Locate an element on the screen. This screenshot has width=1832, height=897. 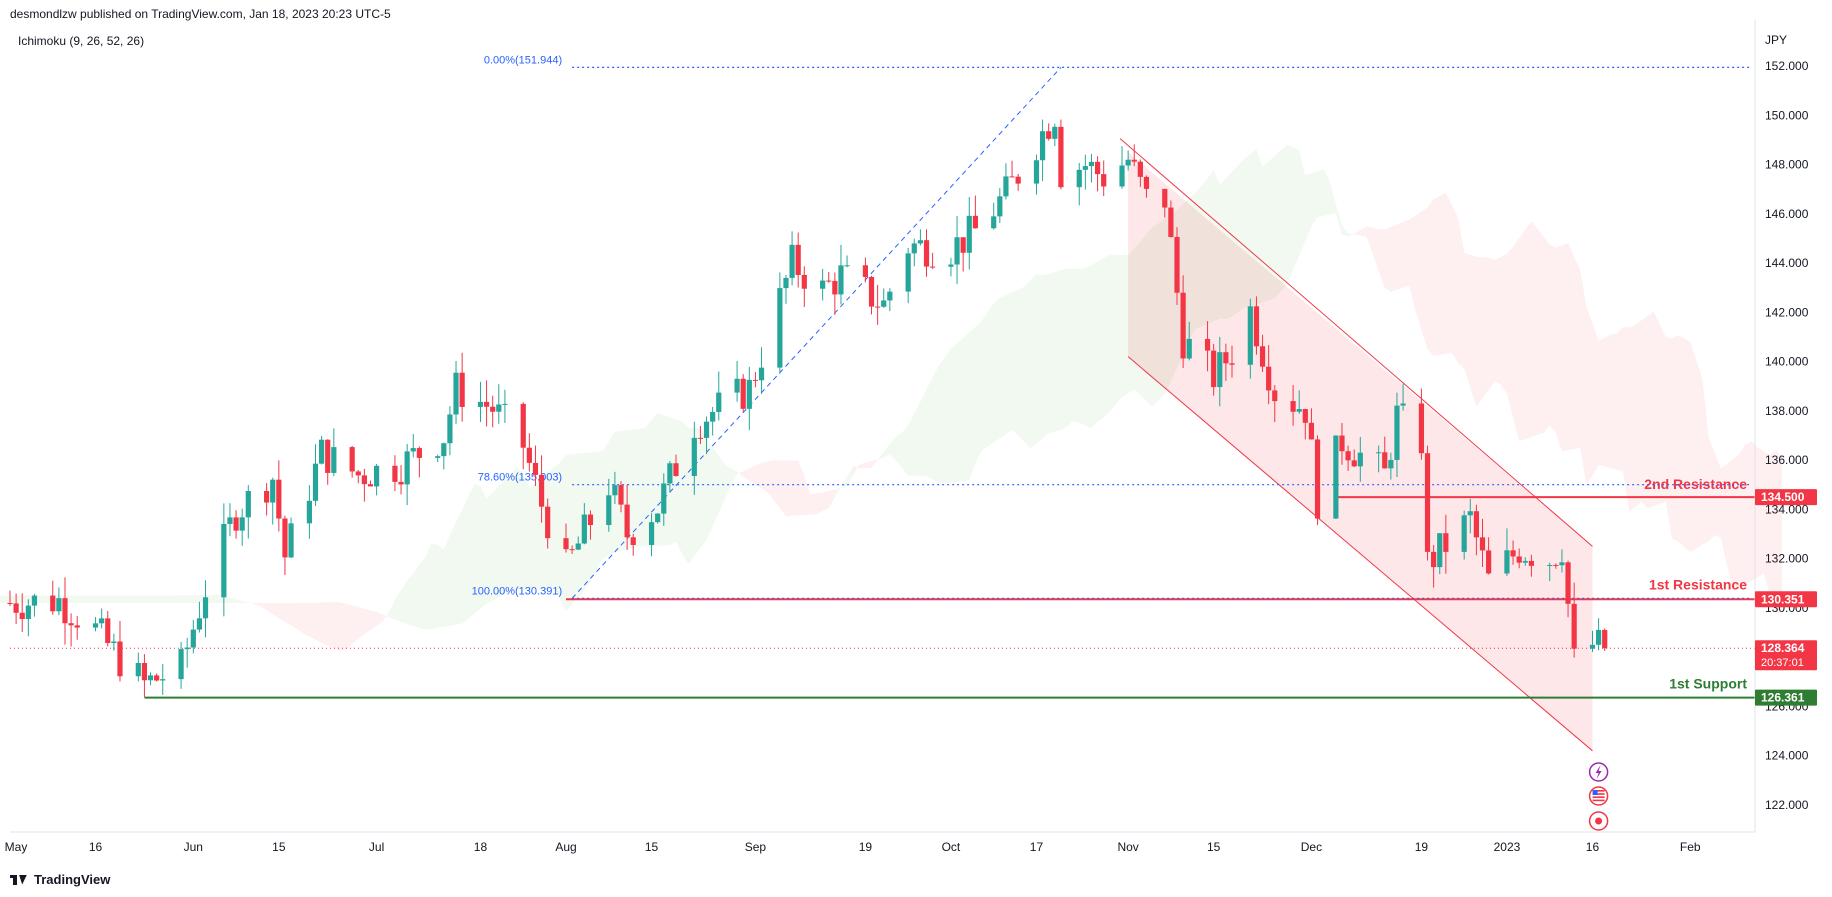
price-tick-label: 134.000 is located at coordinates (1787, 509).